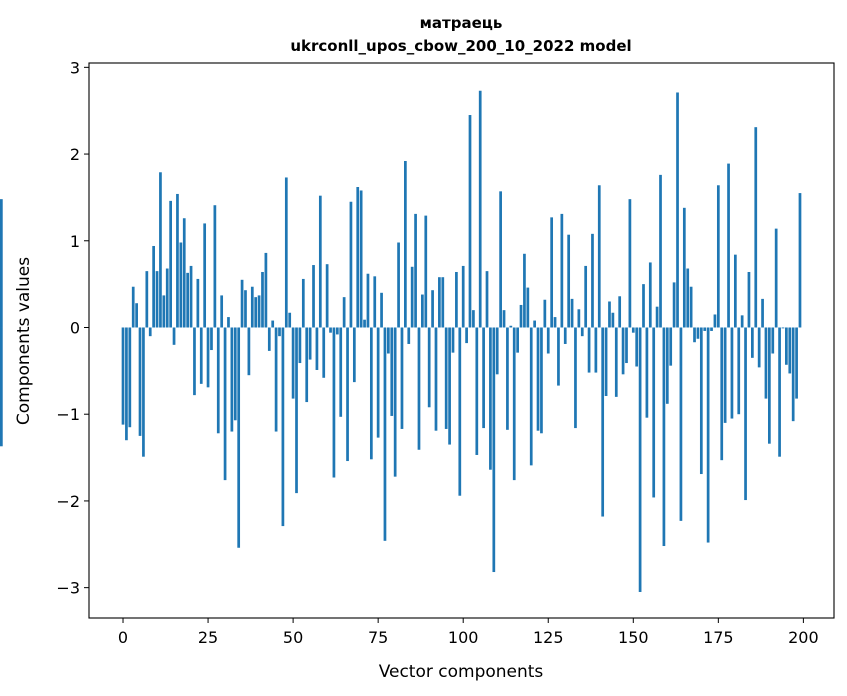  I want to click on x-tick-label: 150, so click(633, 637).